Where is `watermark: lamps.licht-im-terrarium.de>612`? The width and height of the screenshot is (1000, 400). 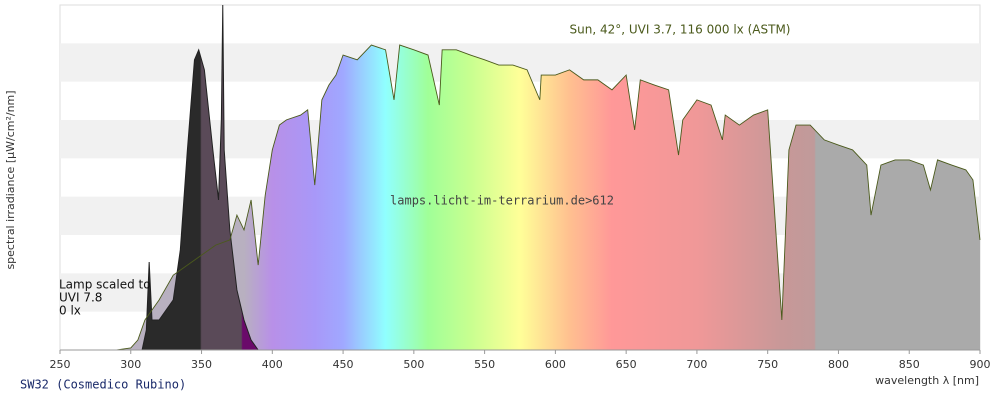
watermark: lamps.licht-im-terrarium.de>612 is located at coordinates (502, 201).